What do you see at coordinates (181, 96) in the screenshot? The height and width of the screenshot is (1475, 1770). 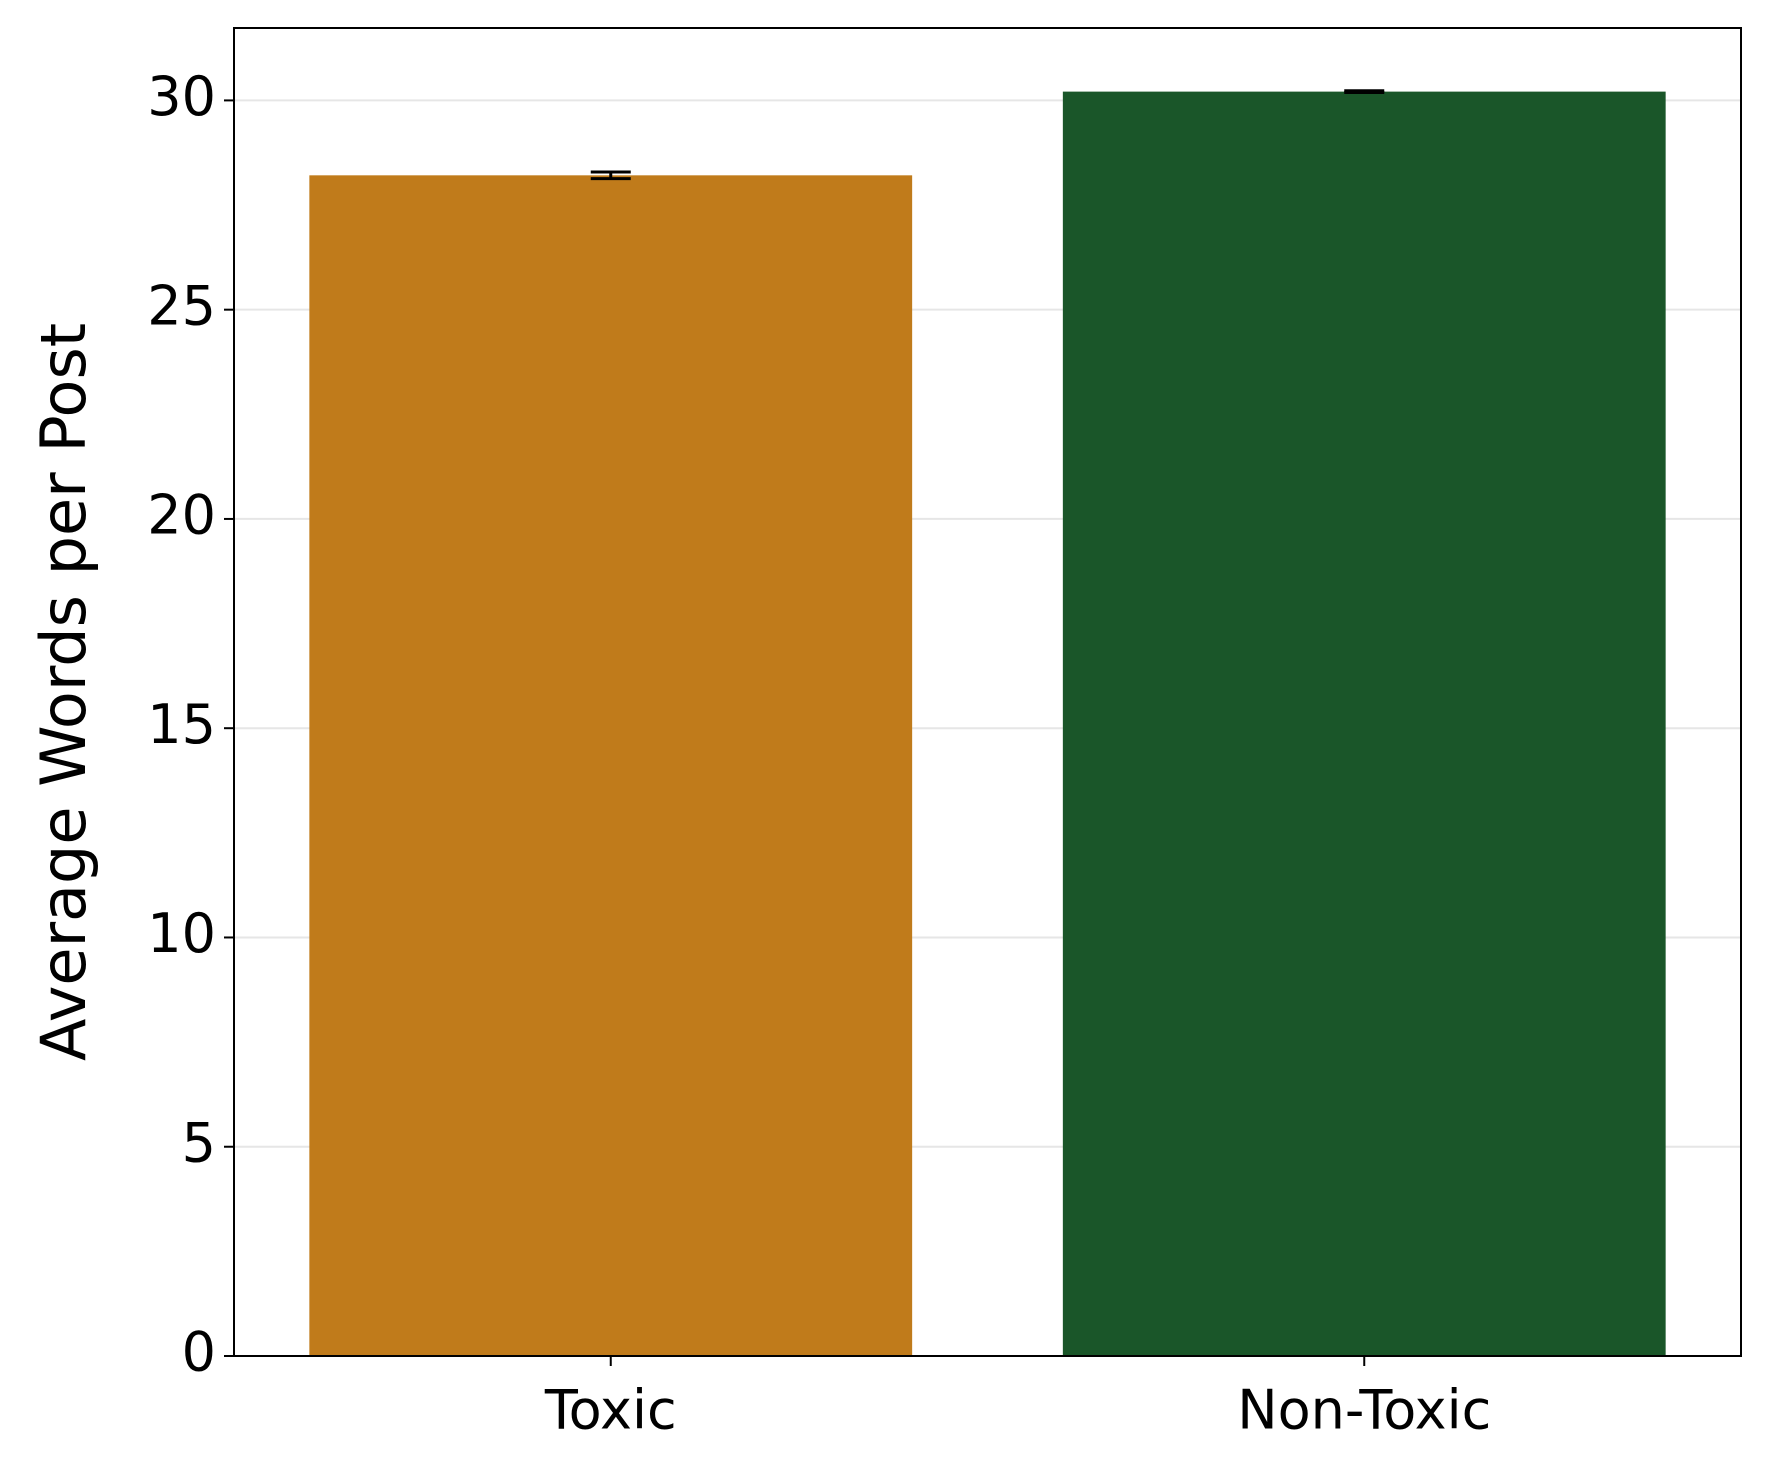 I see `y-tick-label: 30` at bounding box center [181, 96].